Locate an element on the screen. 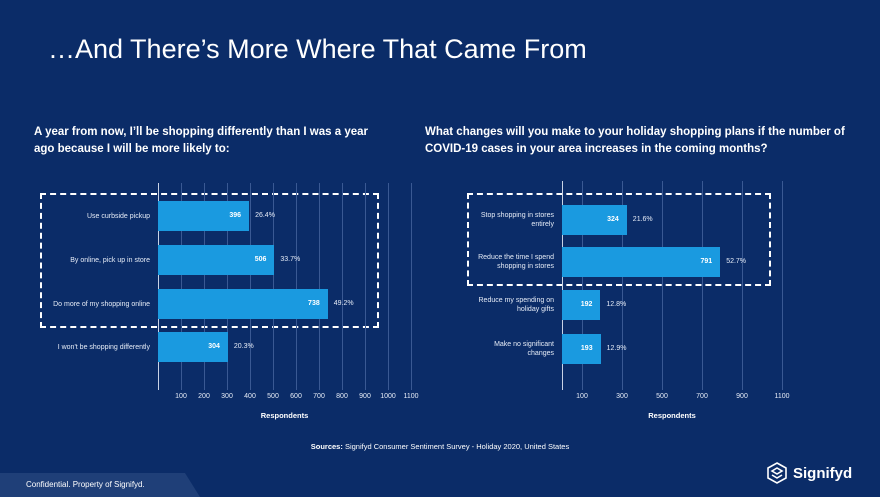 Image resolution: width=880 pixels, height=497 pixels. value-label: 738 is located at coordinates (314, 303).